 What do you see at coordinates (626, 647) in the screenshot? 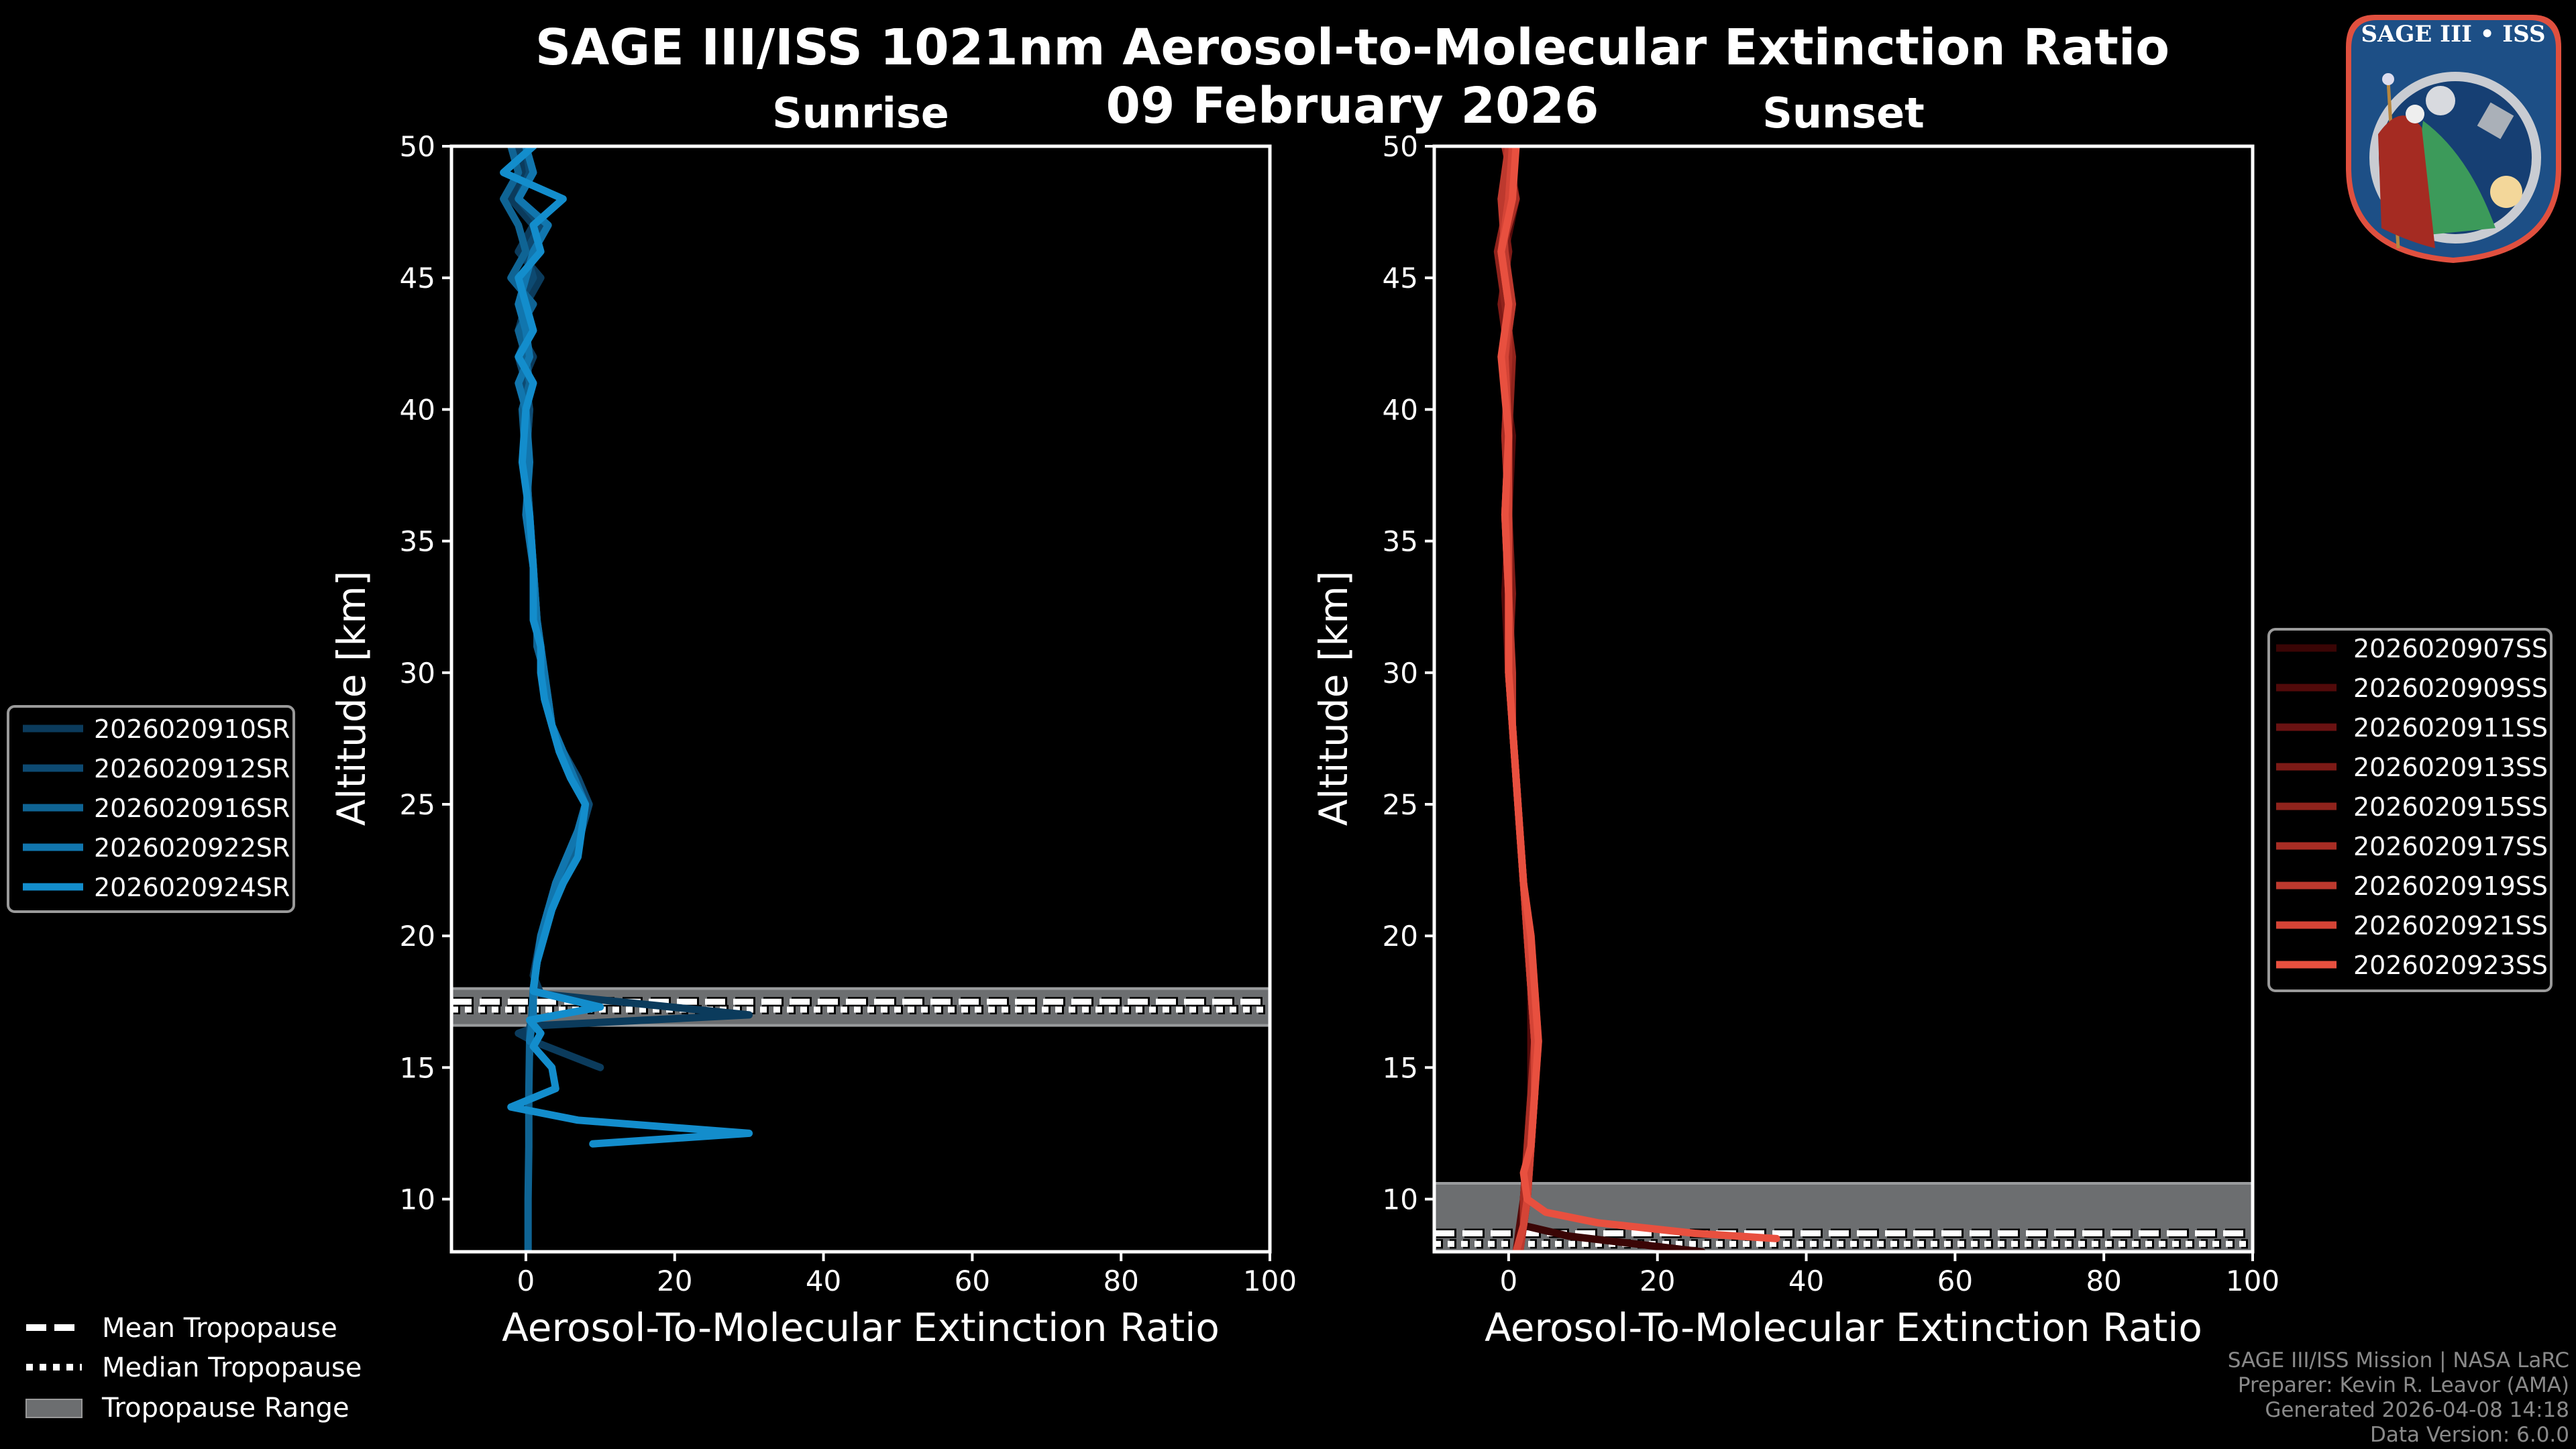
I see `series-line-2026020924SR` at bounding box center [626, 647].